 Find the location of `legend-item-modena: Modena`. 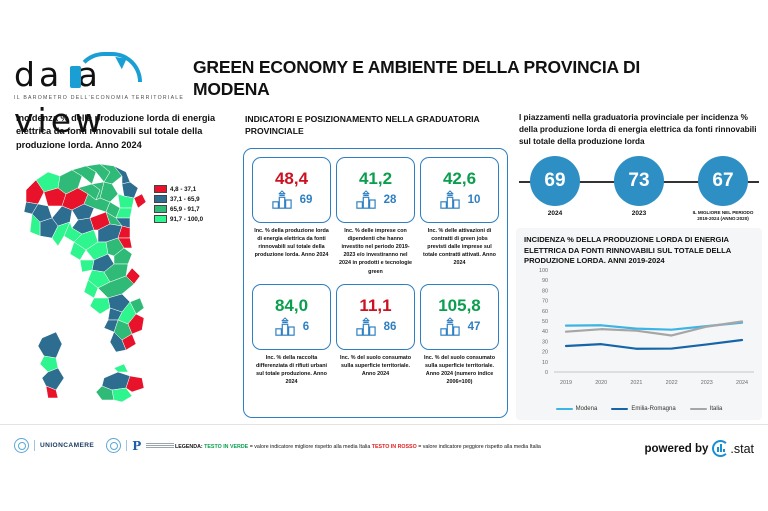

legend-item-modena: Modena is located at coordinates (576, 409).